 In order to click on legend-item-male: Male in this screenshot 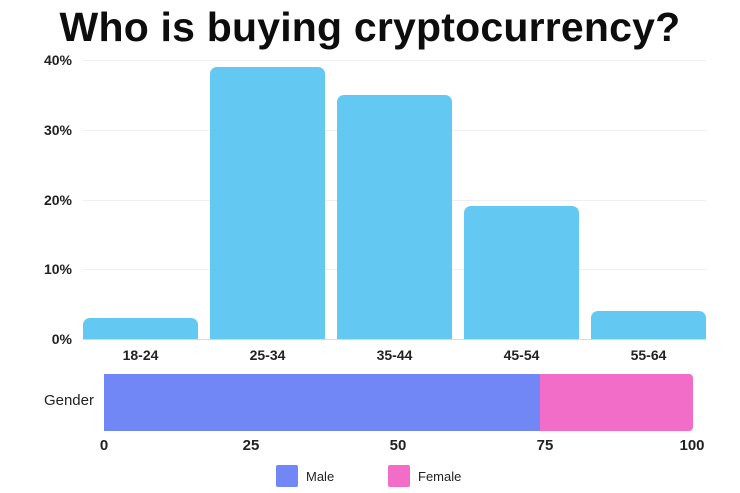, I will do `click(305, 476)`.